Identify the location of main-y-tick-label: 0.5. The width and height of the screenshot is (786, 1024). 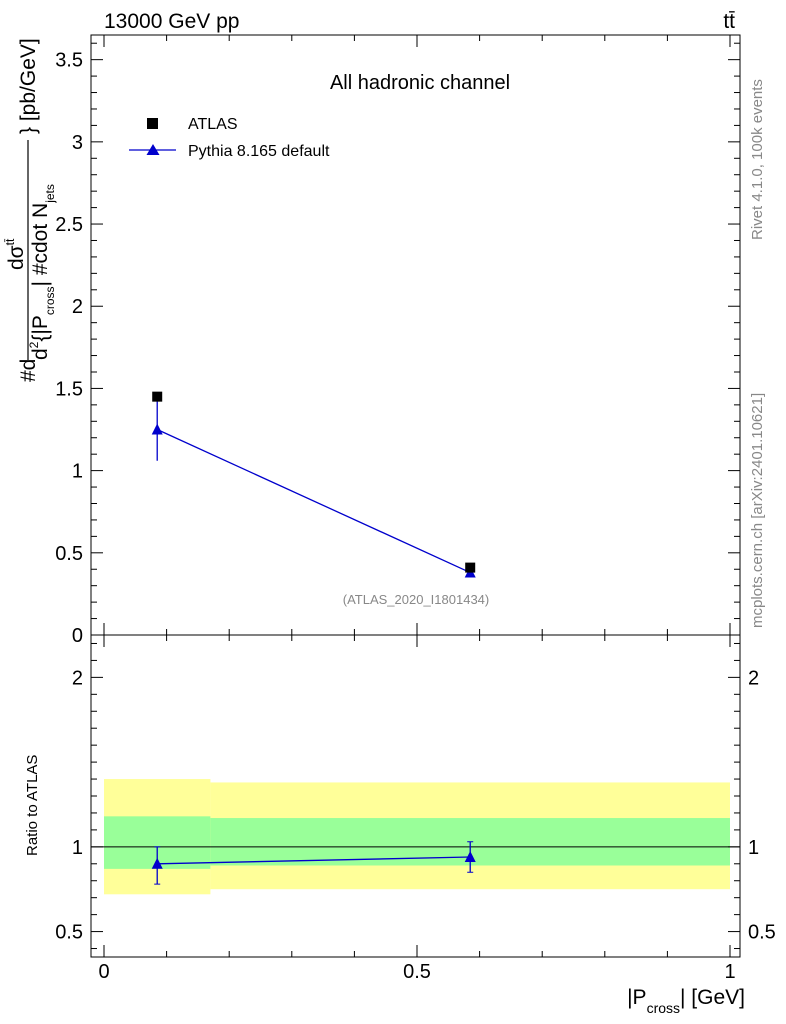
(69, 554).